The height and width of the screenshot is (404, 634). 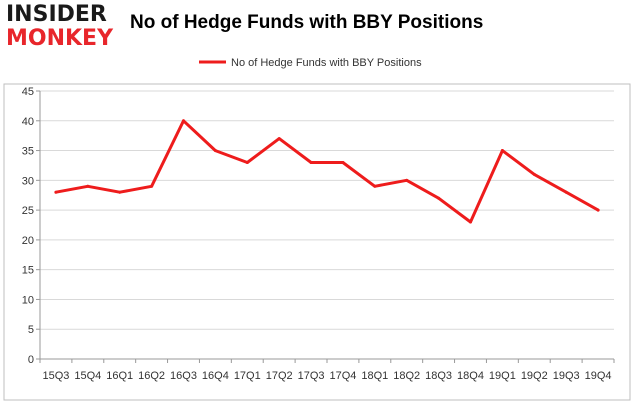 What do you see at coordinates (88, 186) in the screenshot?
I see `data-point-15Q4` at bounding box center [88, 186].